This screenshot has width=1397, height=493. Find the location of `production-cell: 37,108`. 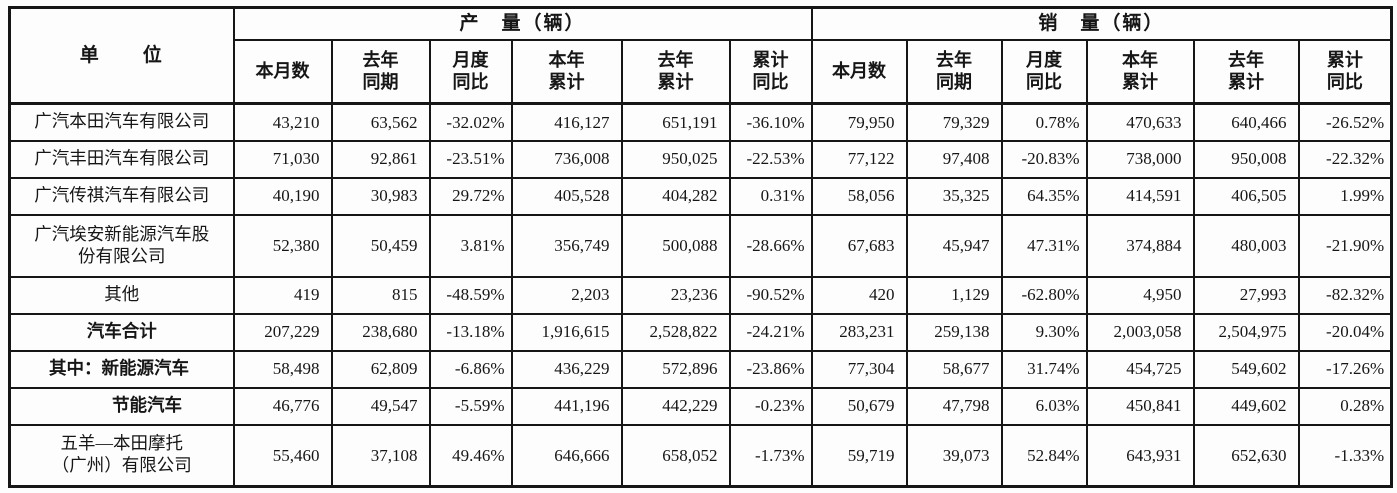

production-cell: 37,108 is located at coordinates (380, 455).